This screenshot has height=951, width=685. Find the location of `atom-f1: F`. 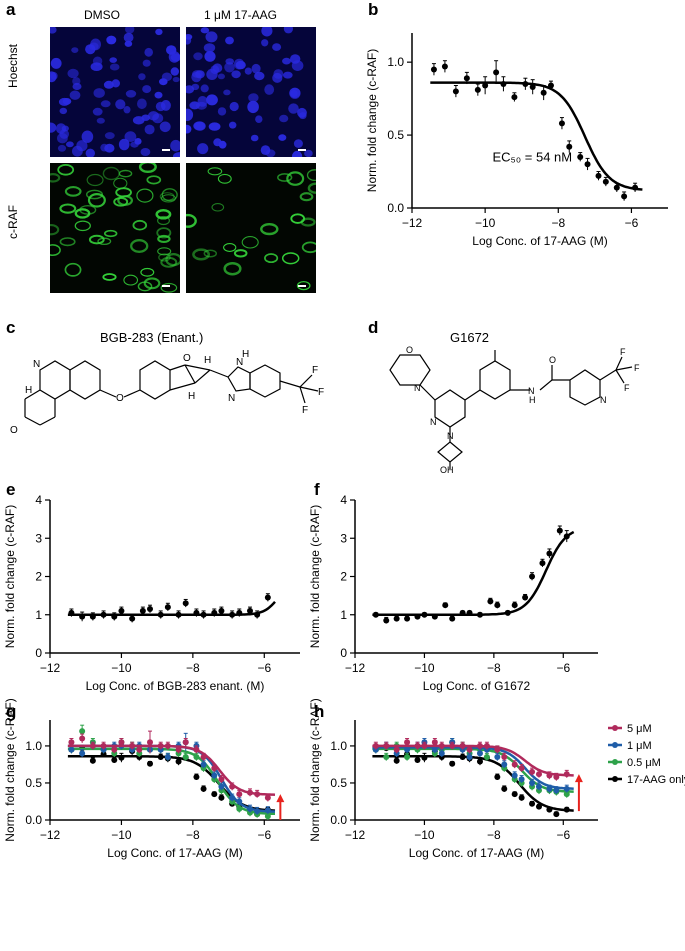

atom-f1: F is located at coordinates (315, 370).